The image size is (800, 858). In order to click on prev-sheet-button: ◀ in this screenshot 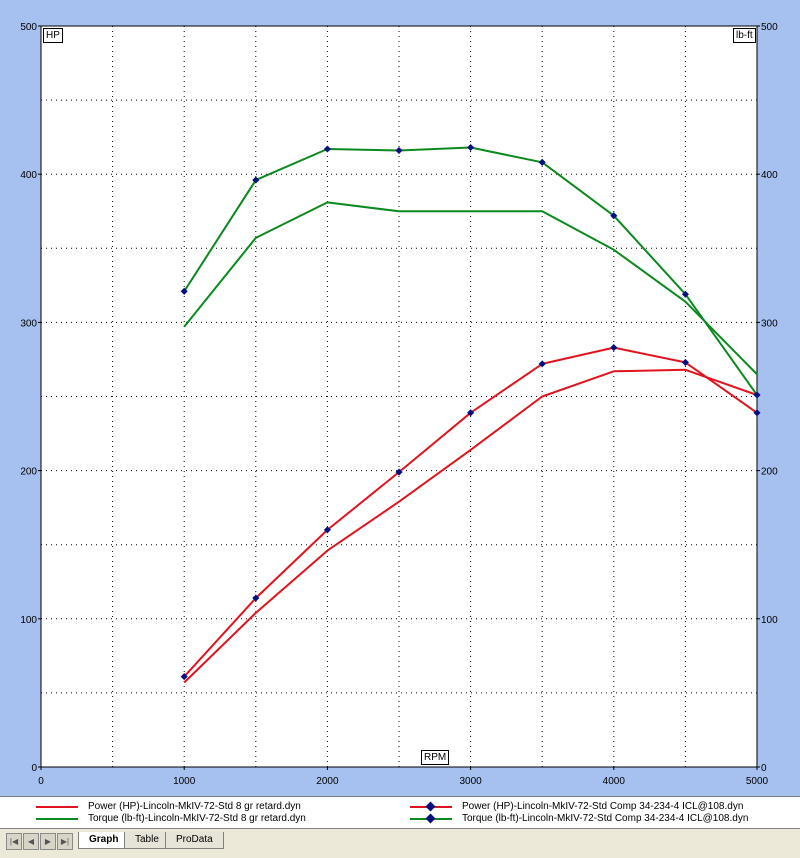, I will do `click(31, 841)`.